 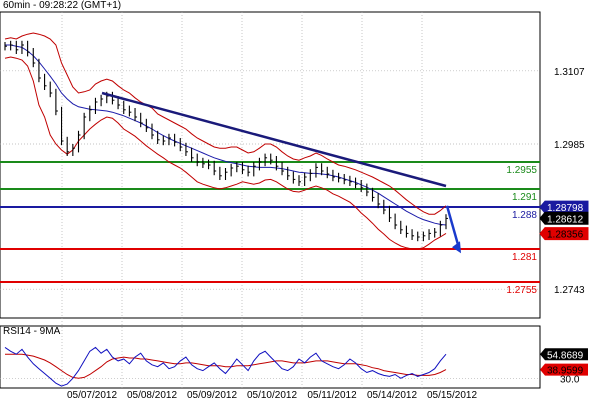 I want to click on rsi-value-label: 54.8689, so click(x=565, y=355).